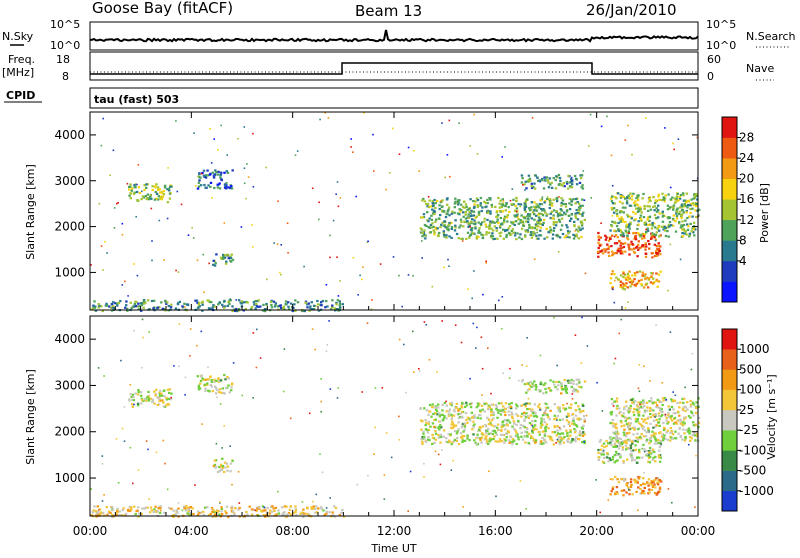  I want to click on y-tick-label: 3000, so click(69, 385).